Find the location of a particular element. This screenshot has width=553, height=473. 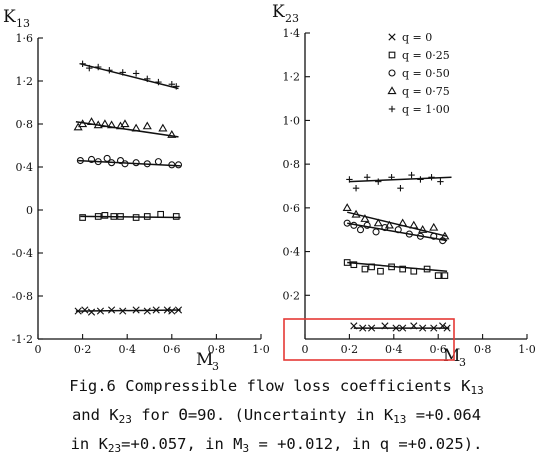

plot1-legend-label: q = 0 is located at coordinates (417, 37).